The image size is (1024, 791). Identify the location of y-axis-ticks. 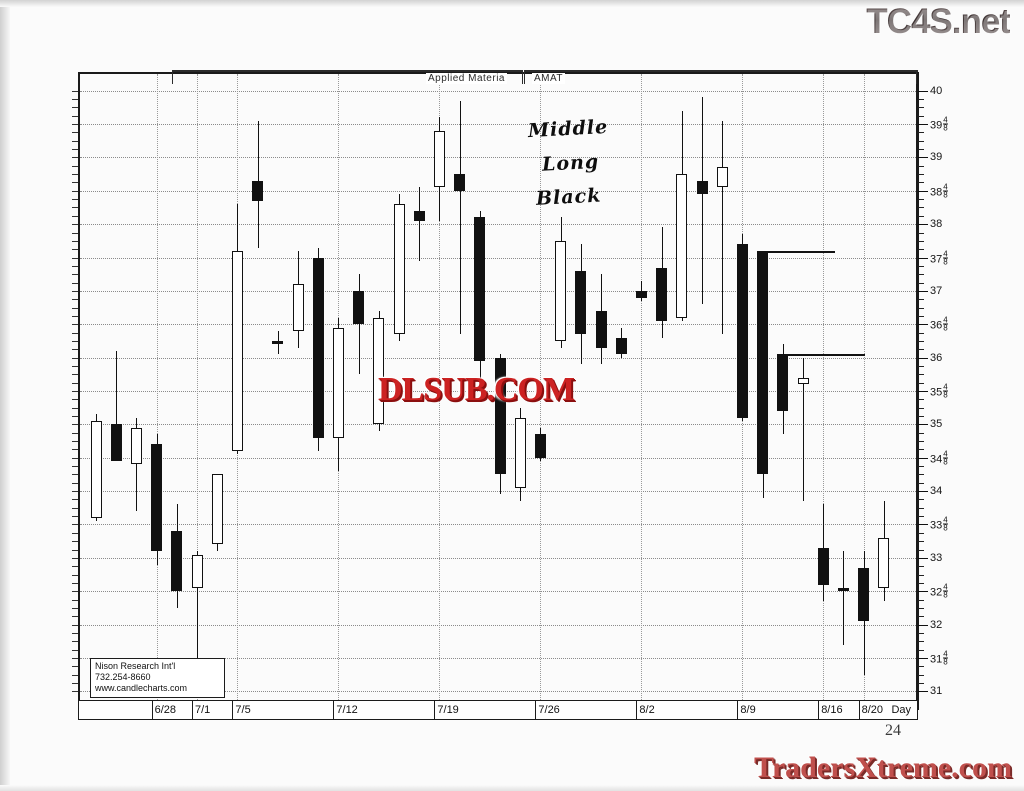
(925, 391).